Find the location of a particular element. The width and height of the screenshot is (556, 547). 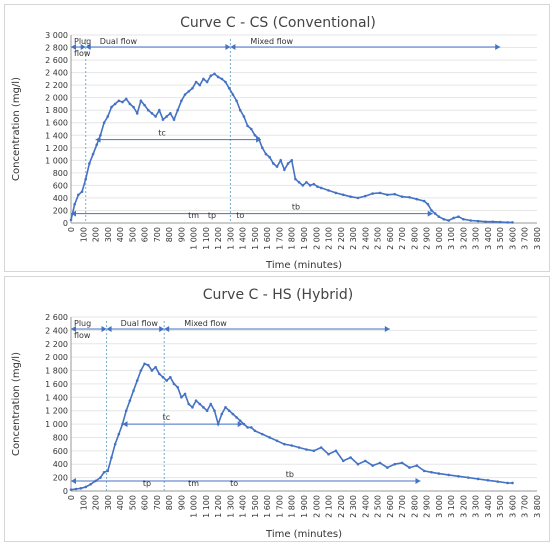

tp-label: tp is located at coordinates (212, 215).